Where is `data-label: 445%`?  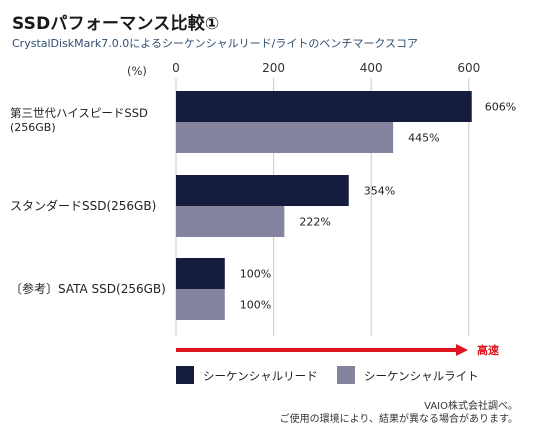
data-label: 445% is located at coordinates (423, 138).